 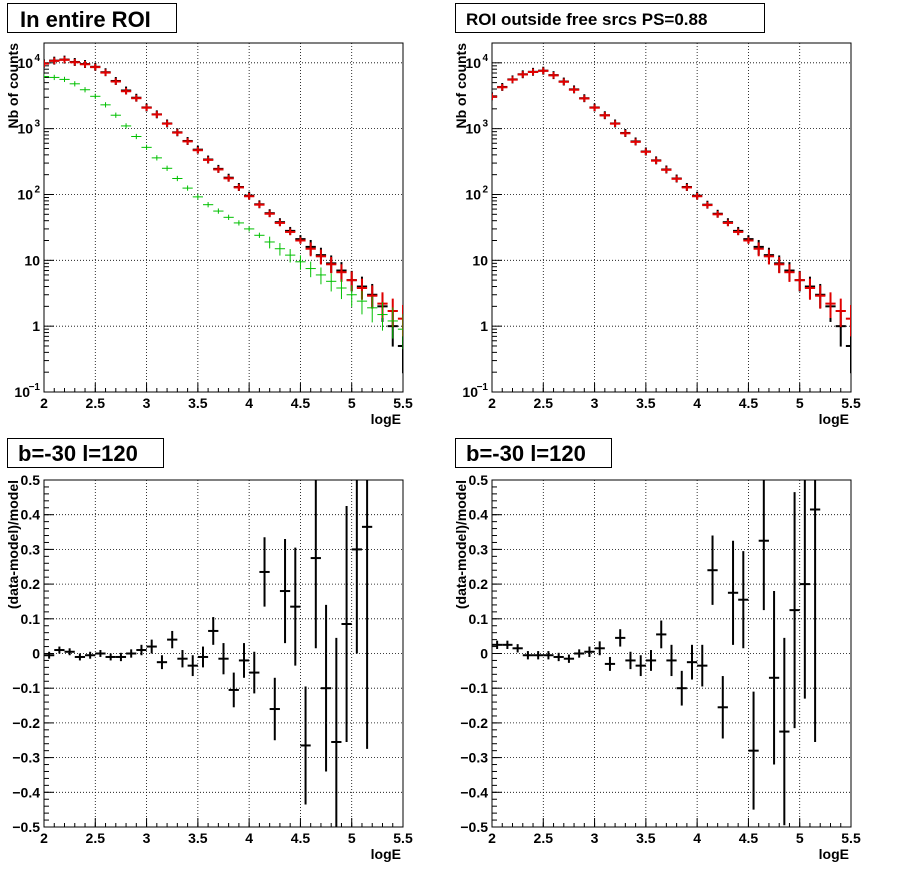 I want to click on chart-title-top-left: In entire ROI, so click(x=92, y=18).